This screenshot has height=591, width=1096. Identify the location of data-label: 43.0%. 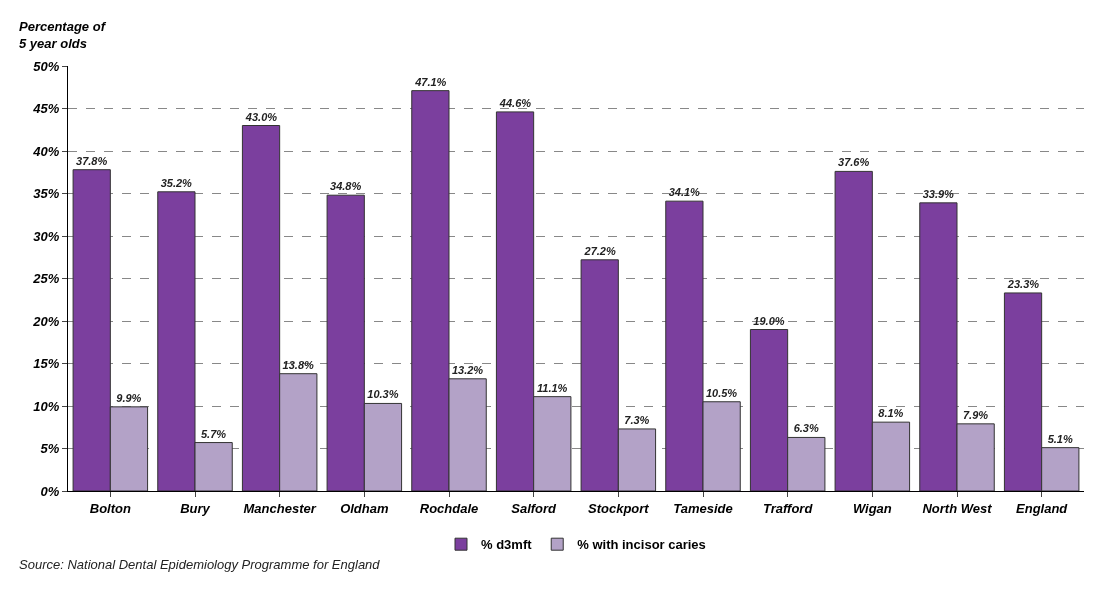
(261, 116).